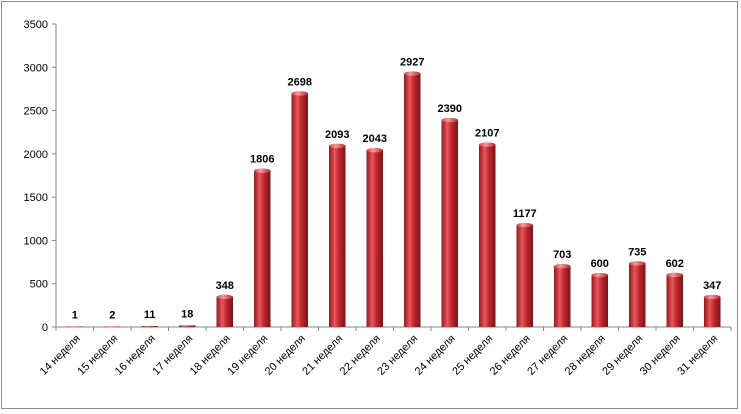  What do you see at coordinates (225, 286) in the screenshot?
I see `data-label: 348` at bounding box center [225, 286].